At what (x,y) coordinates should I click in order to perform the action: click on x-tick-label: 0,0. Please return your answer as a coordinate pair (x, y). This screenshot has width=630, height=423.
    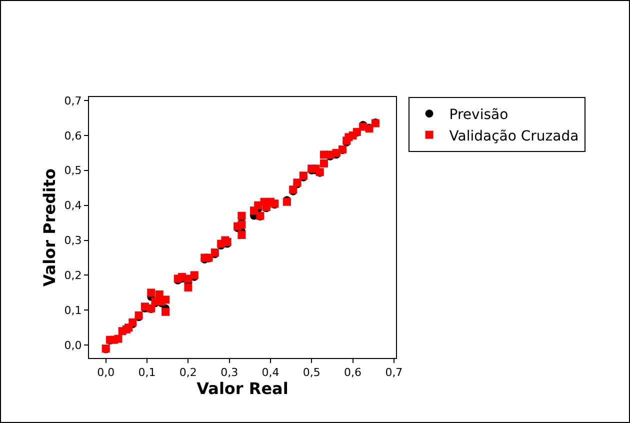
    Looking at the image, I should click on (106, 373).